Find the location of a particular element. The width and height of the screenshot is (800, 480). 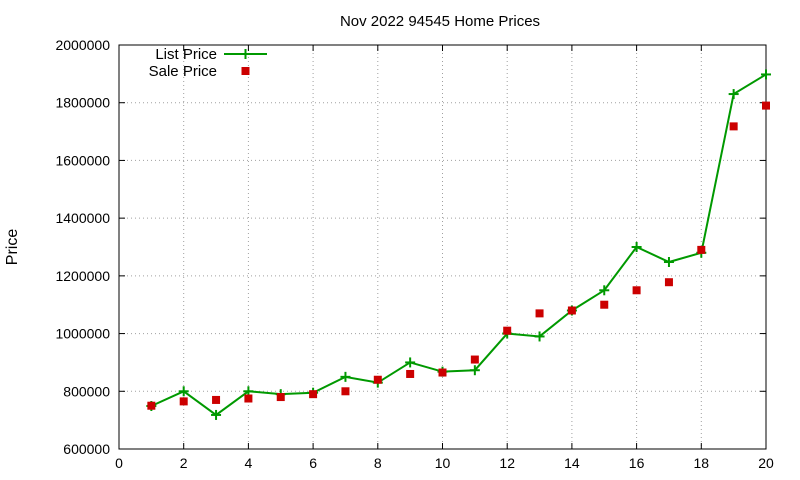

chart-title: Nov 2022 94545 Home Prices is located at coordinates (440, 21).